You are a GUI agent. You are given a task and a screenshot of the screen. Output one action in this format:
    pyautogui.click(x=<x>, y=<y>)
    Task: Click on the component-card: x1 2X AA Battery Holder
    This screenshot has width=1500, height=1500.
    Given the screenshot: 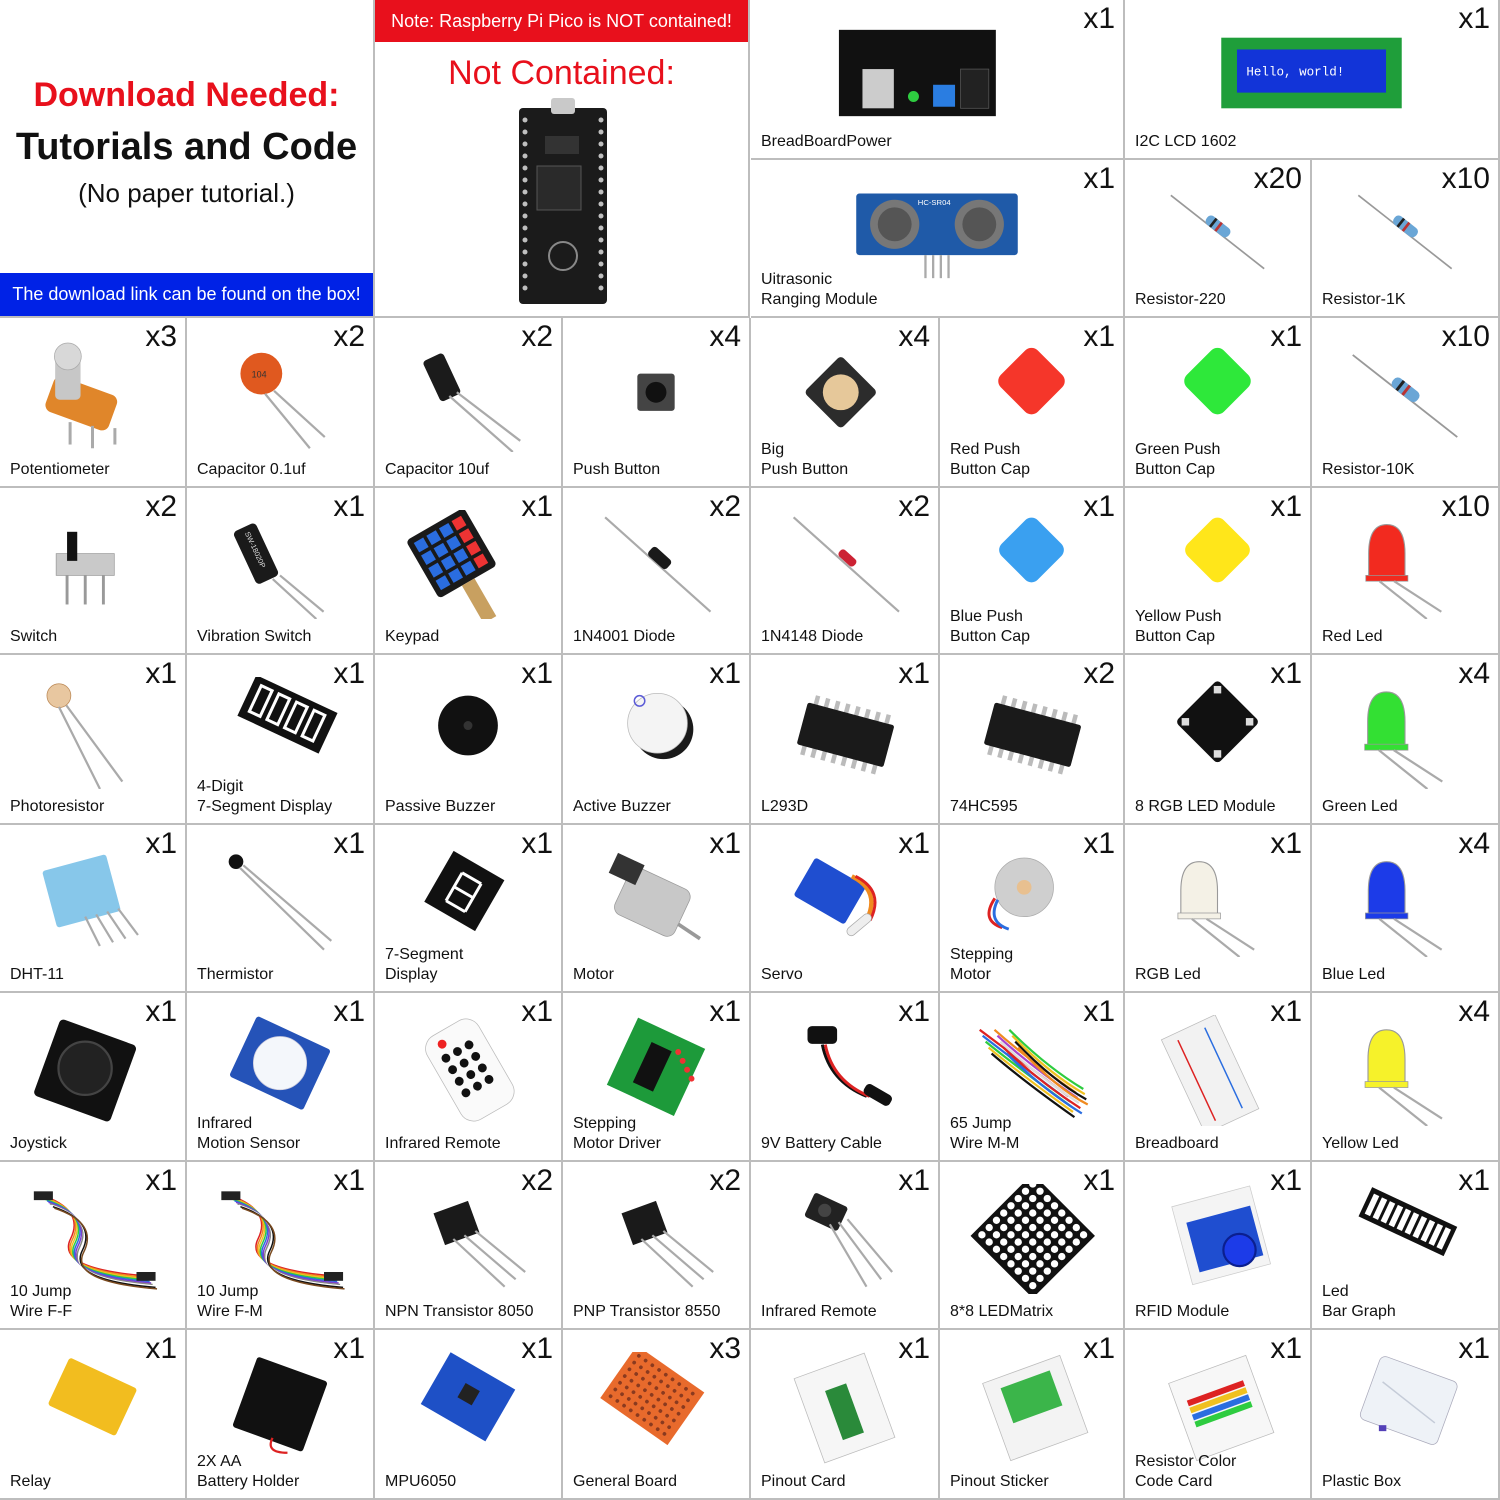 What is the action you would take?
    pyautogui.click(x=281, y=1415)
    